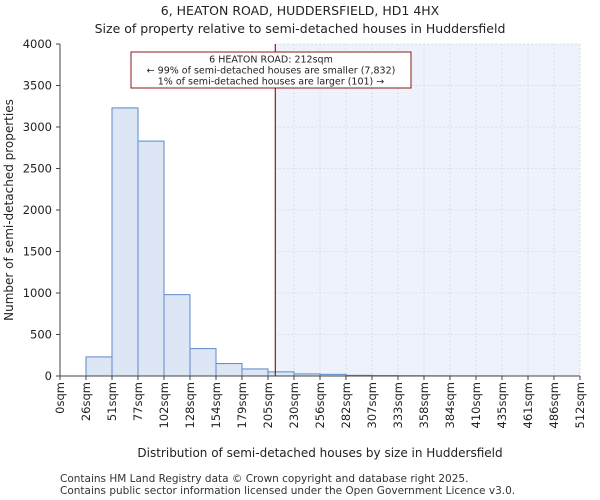  What do you see at coordinates (528, 405) in the screenshot?
I see `x-tick-label: 461sqm` at bounding box center [528, 405].